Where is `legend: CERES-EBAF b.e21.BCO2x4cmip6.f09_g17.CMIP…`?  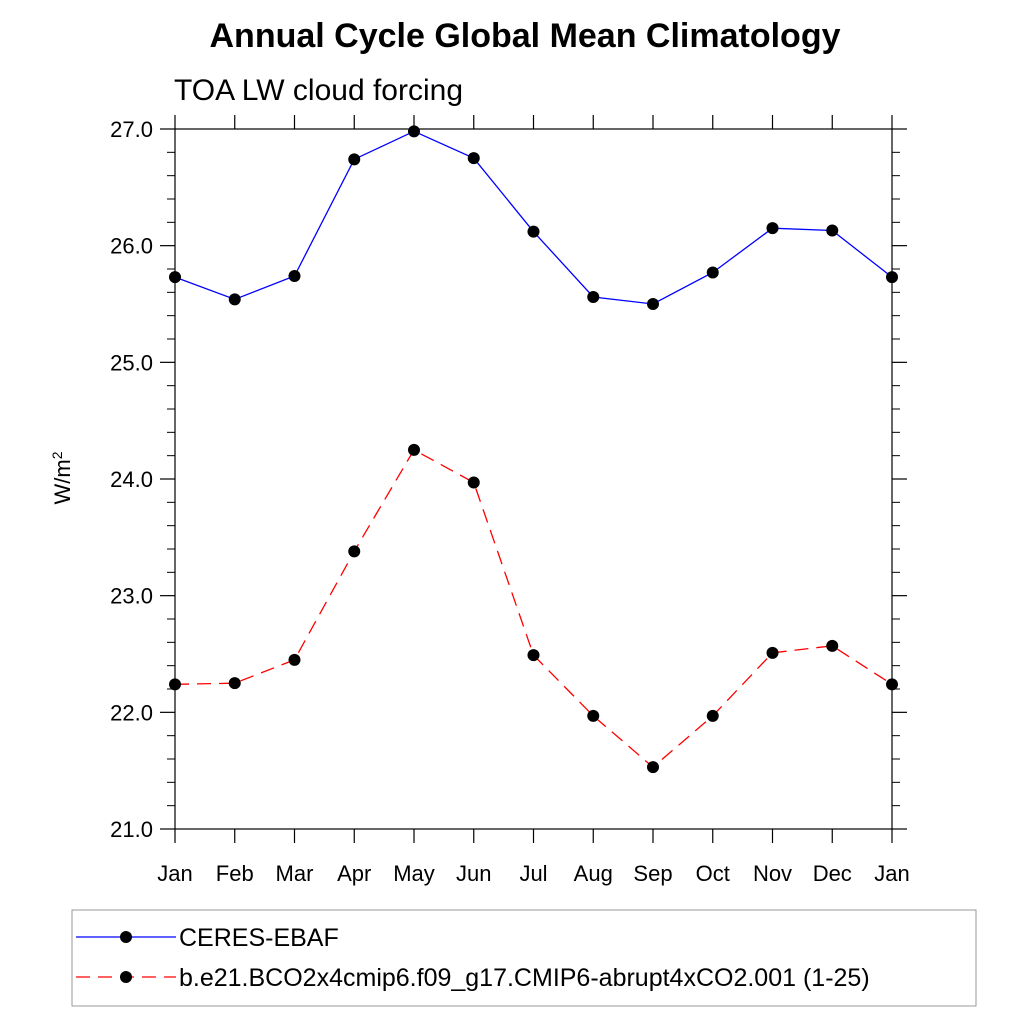
legend: CERES-EBAF b.e21.BCO2x4cmip6.f09_g17.CMIP… is located at coordinates (524, 958).